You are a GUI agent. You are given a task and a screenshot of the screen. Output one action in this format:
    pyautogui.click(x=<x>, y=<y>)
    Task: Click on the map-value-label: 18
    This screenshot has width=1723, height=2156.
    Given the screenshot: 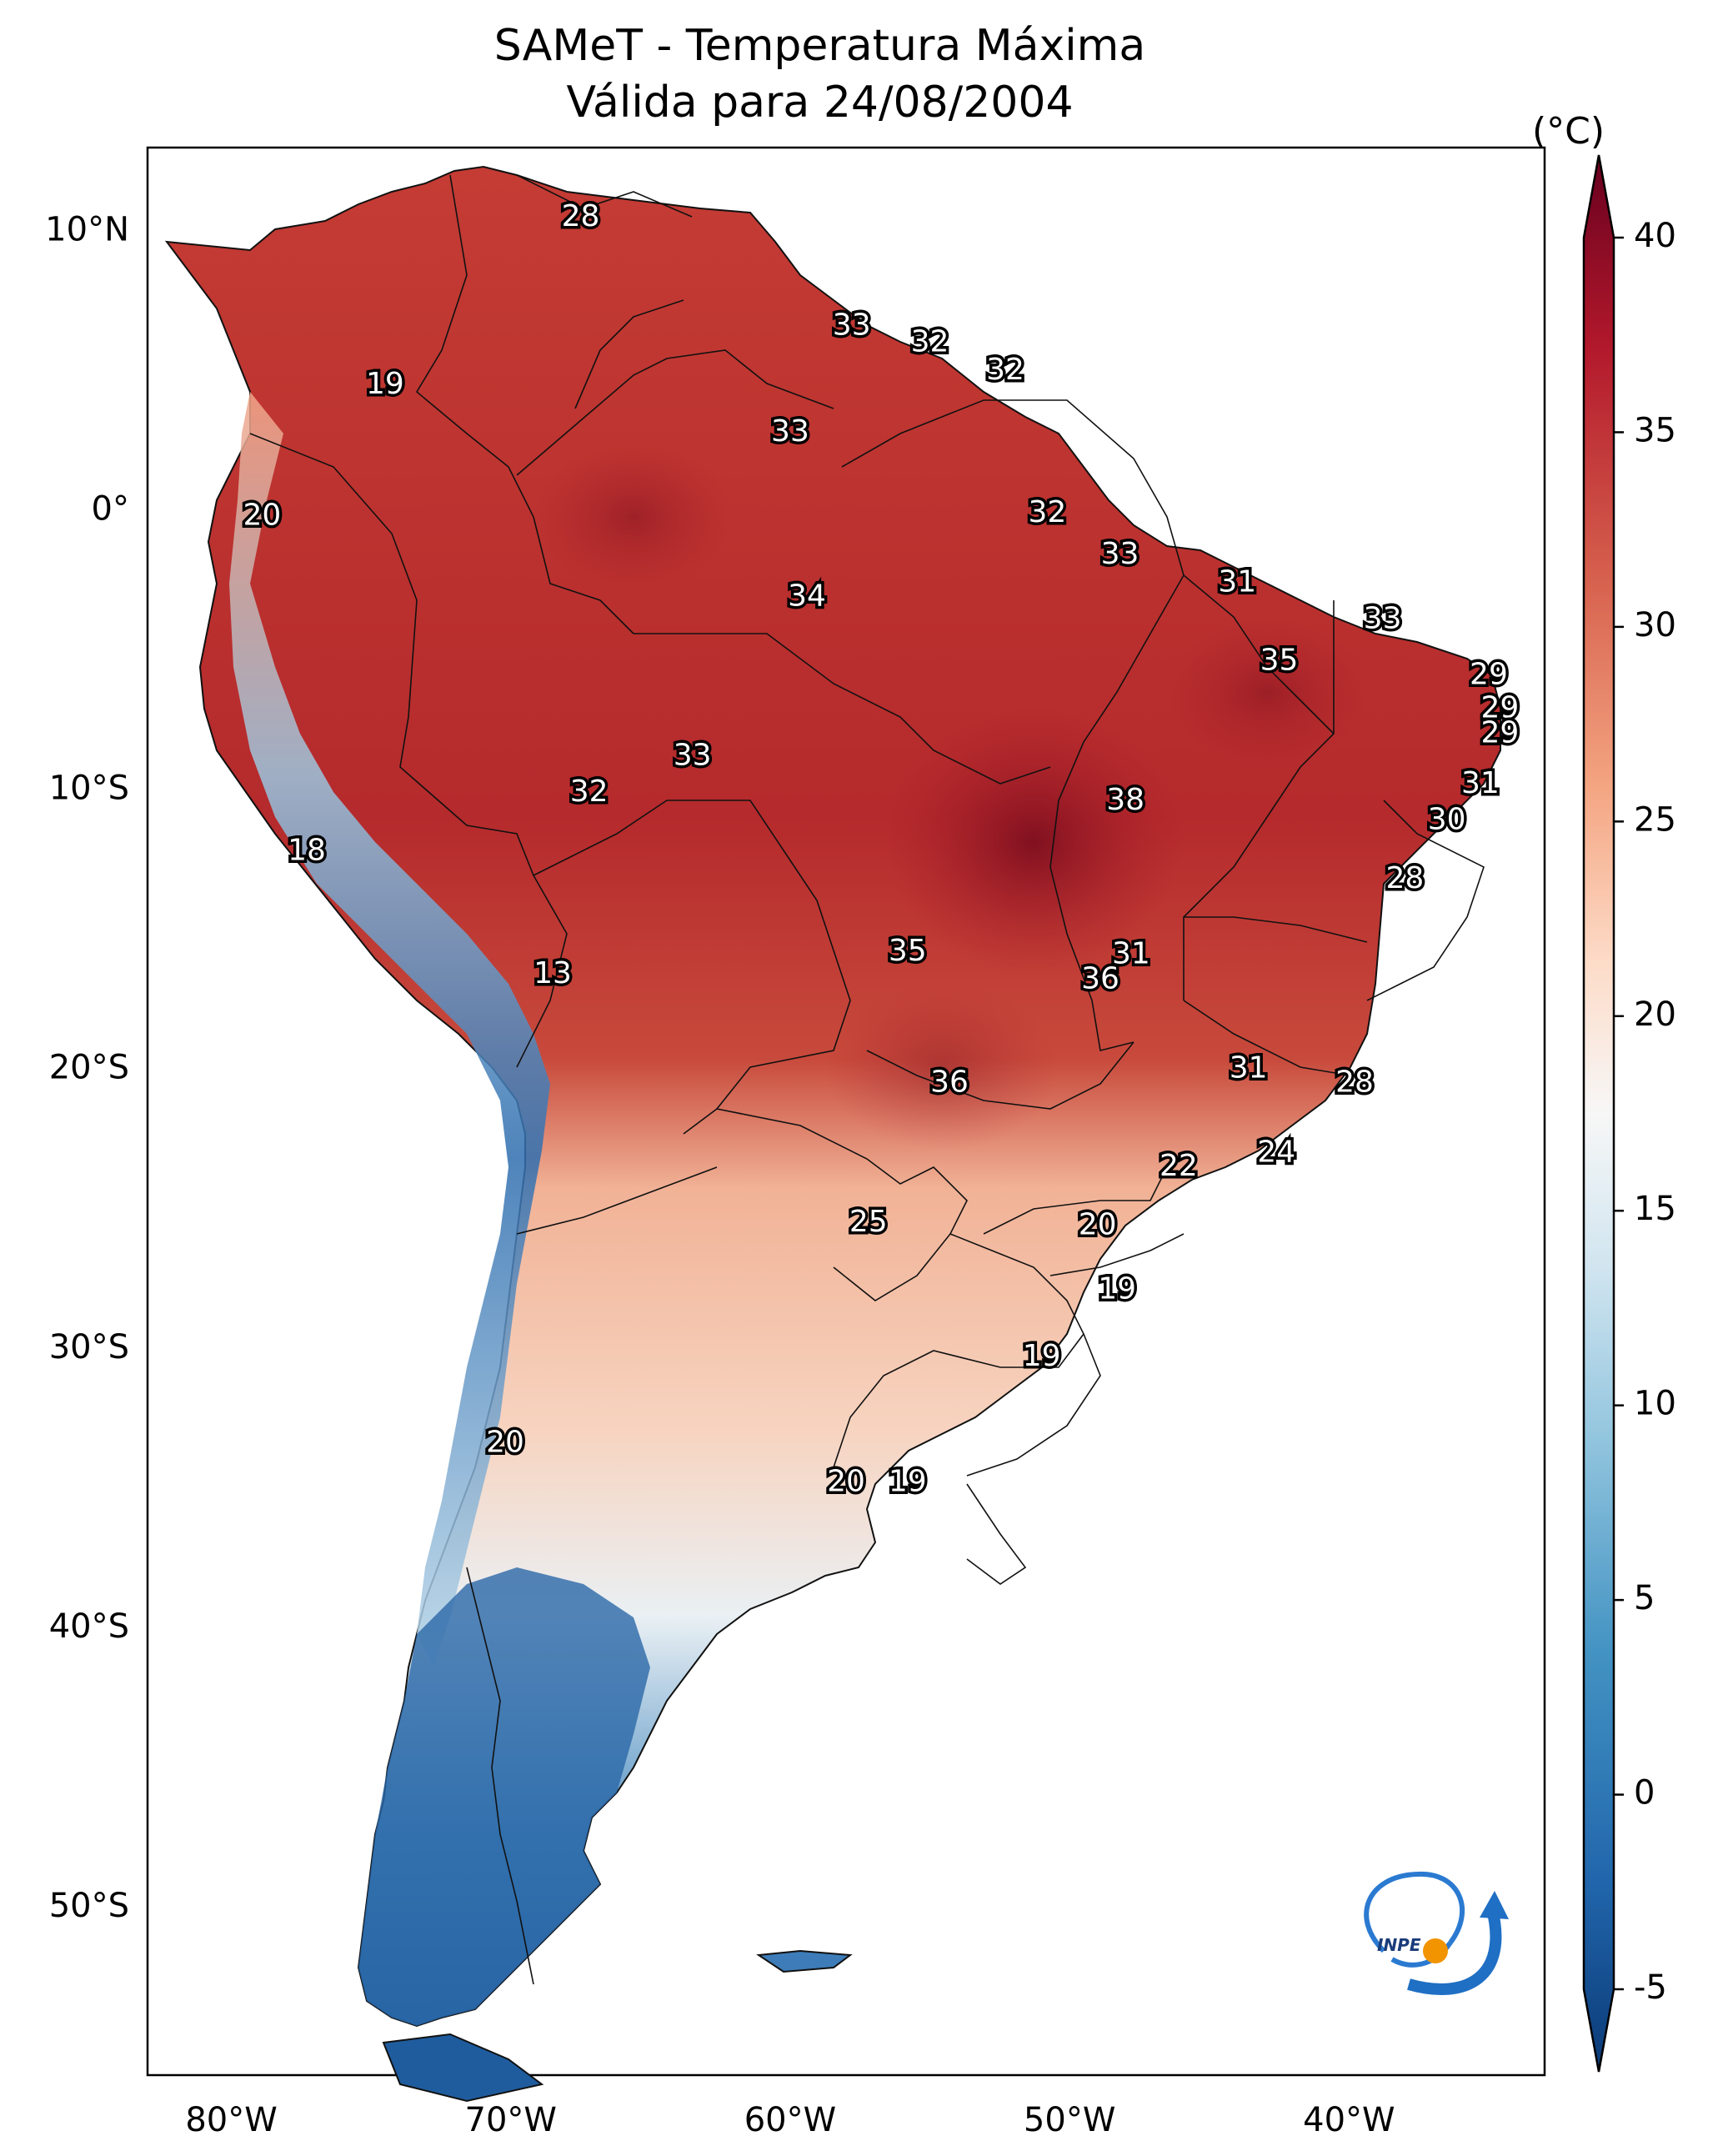 What is the action you would take?
    pyautogui.click(x=307, y=850)
    